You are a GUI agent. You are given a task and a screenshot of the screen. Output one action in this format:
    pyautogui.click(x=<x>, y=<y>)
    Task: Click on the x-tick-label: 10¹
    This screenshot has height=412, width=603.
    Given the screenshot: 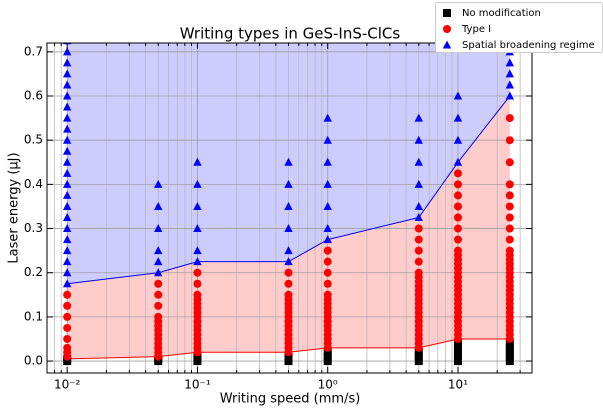 What is the action you would take?
    pyautogui.click(x=458, y=385)
    